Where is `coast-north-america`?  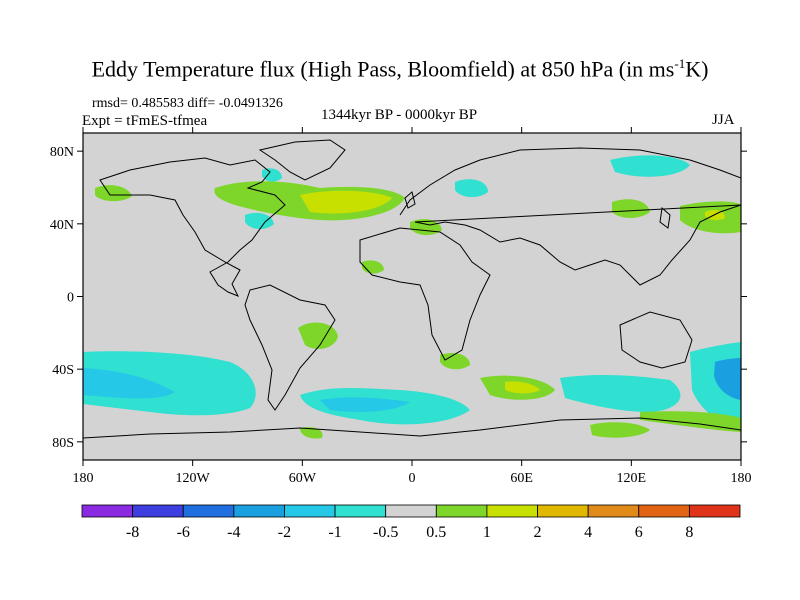
coast-north-america is located at coordinates (192, 227).